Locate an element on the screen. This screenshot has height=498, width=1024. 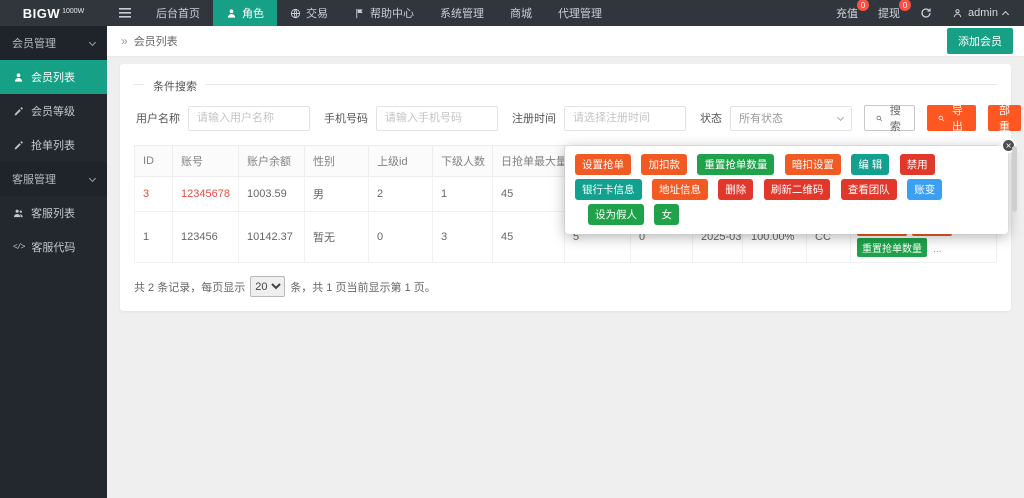
hamburger-icon is located at coordinates (125, 13).